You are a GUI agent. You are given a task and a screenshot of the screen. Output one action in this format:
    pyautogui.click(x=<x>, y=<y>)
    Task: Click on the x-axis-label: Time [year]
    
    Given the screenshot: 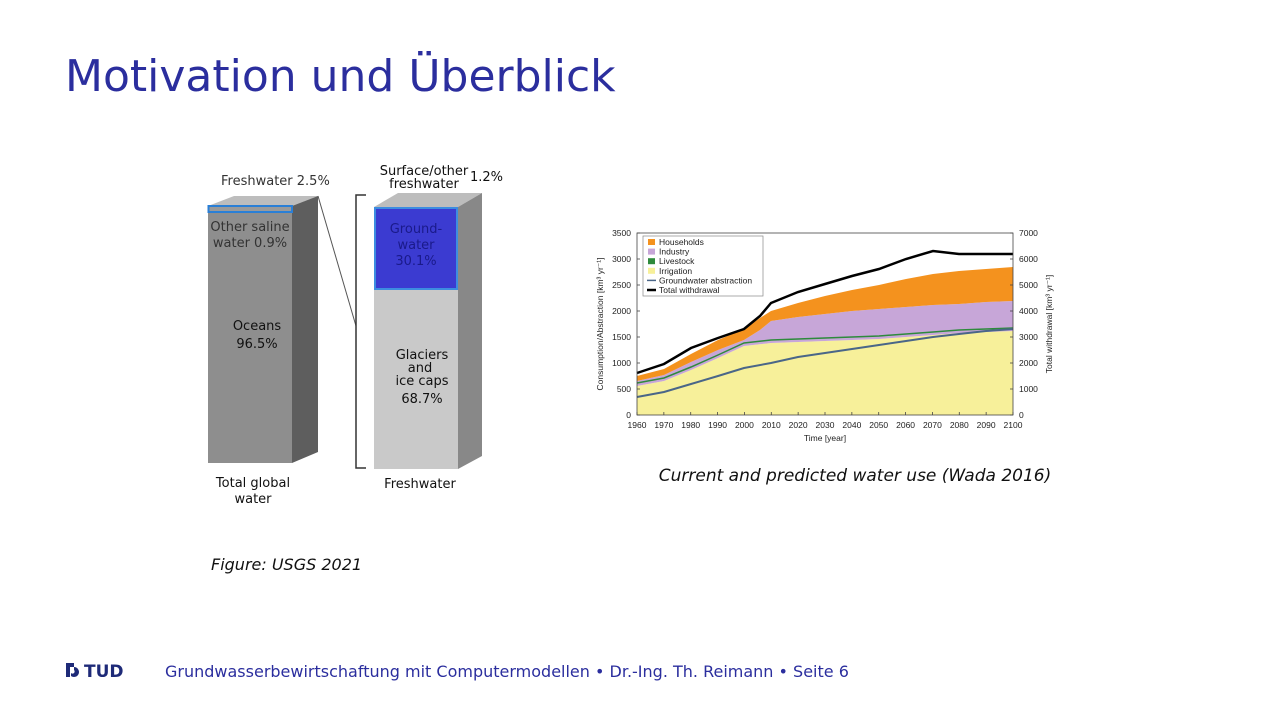 What is the action you would take?
    pyautogui.click(x=825, y=438)
    